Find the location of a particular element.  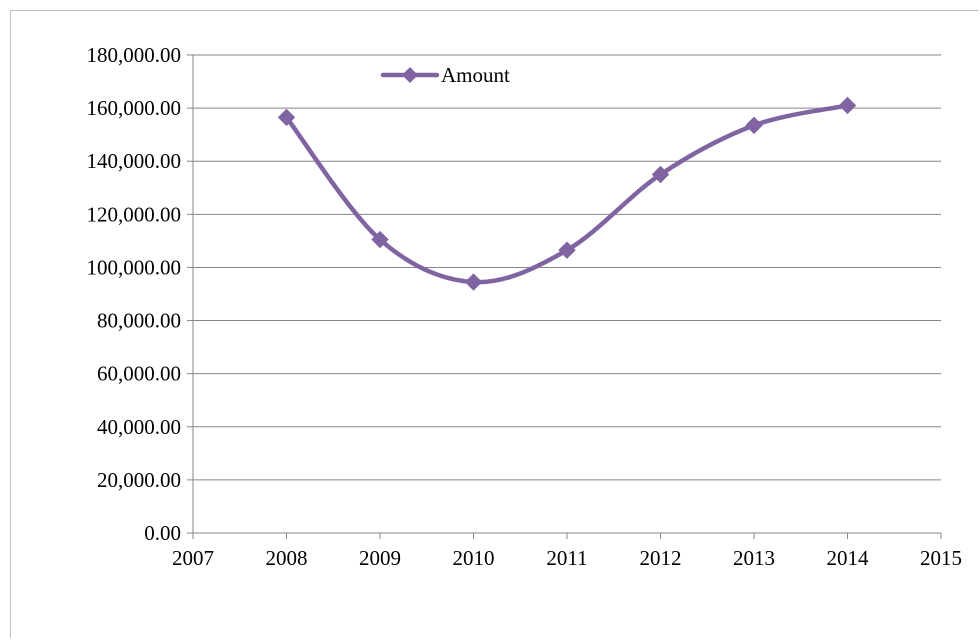

legend-marker-amount is located at coordinates (410, 75).